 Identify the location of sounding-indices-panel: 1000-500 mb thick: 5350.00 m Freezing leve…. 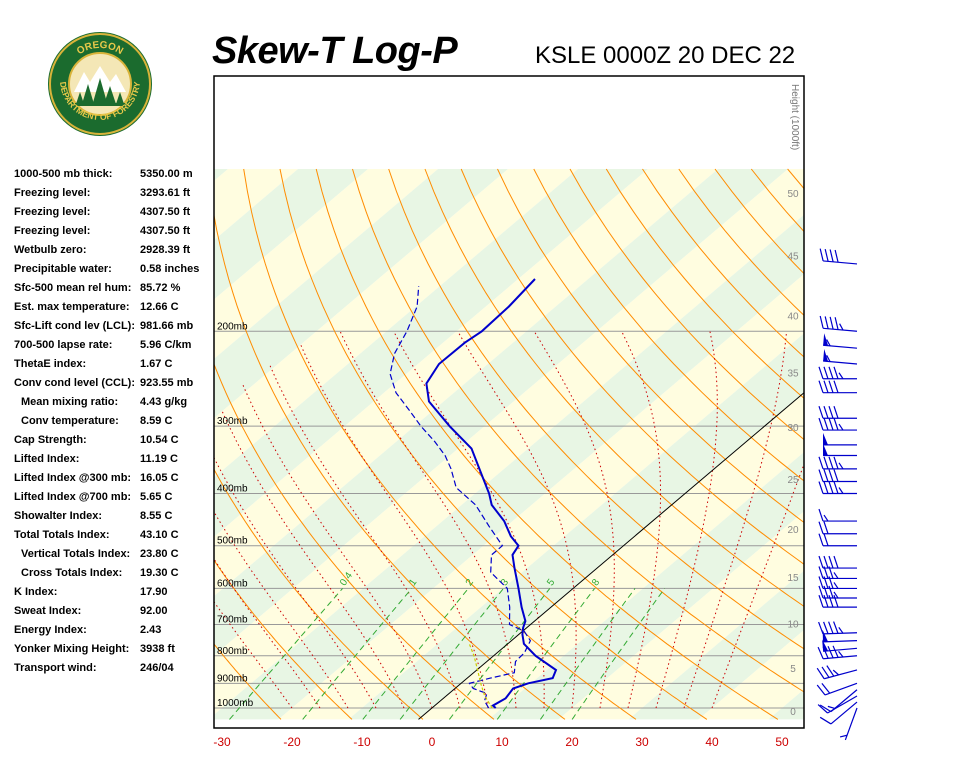
(114, 424).